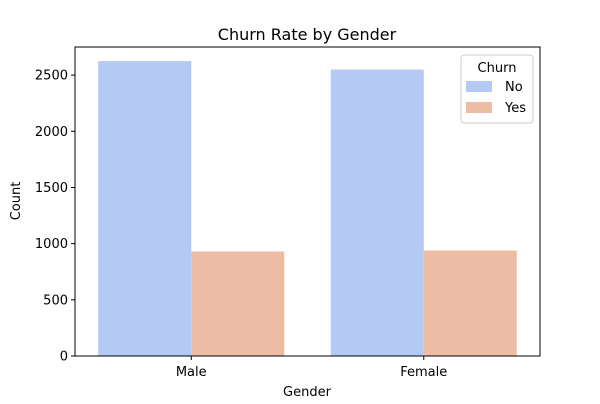 Image resolution: width=600 pixels, height=404 pixels. Describe the element at coordinates (55, 300) in the screenshot. I see `y-tick-label: 500` at that location.